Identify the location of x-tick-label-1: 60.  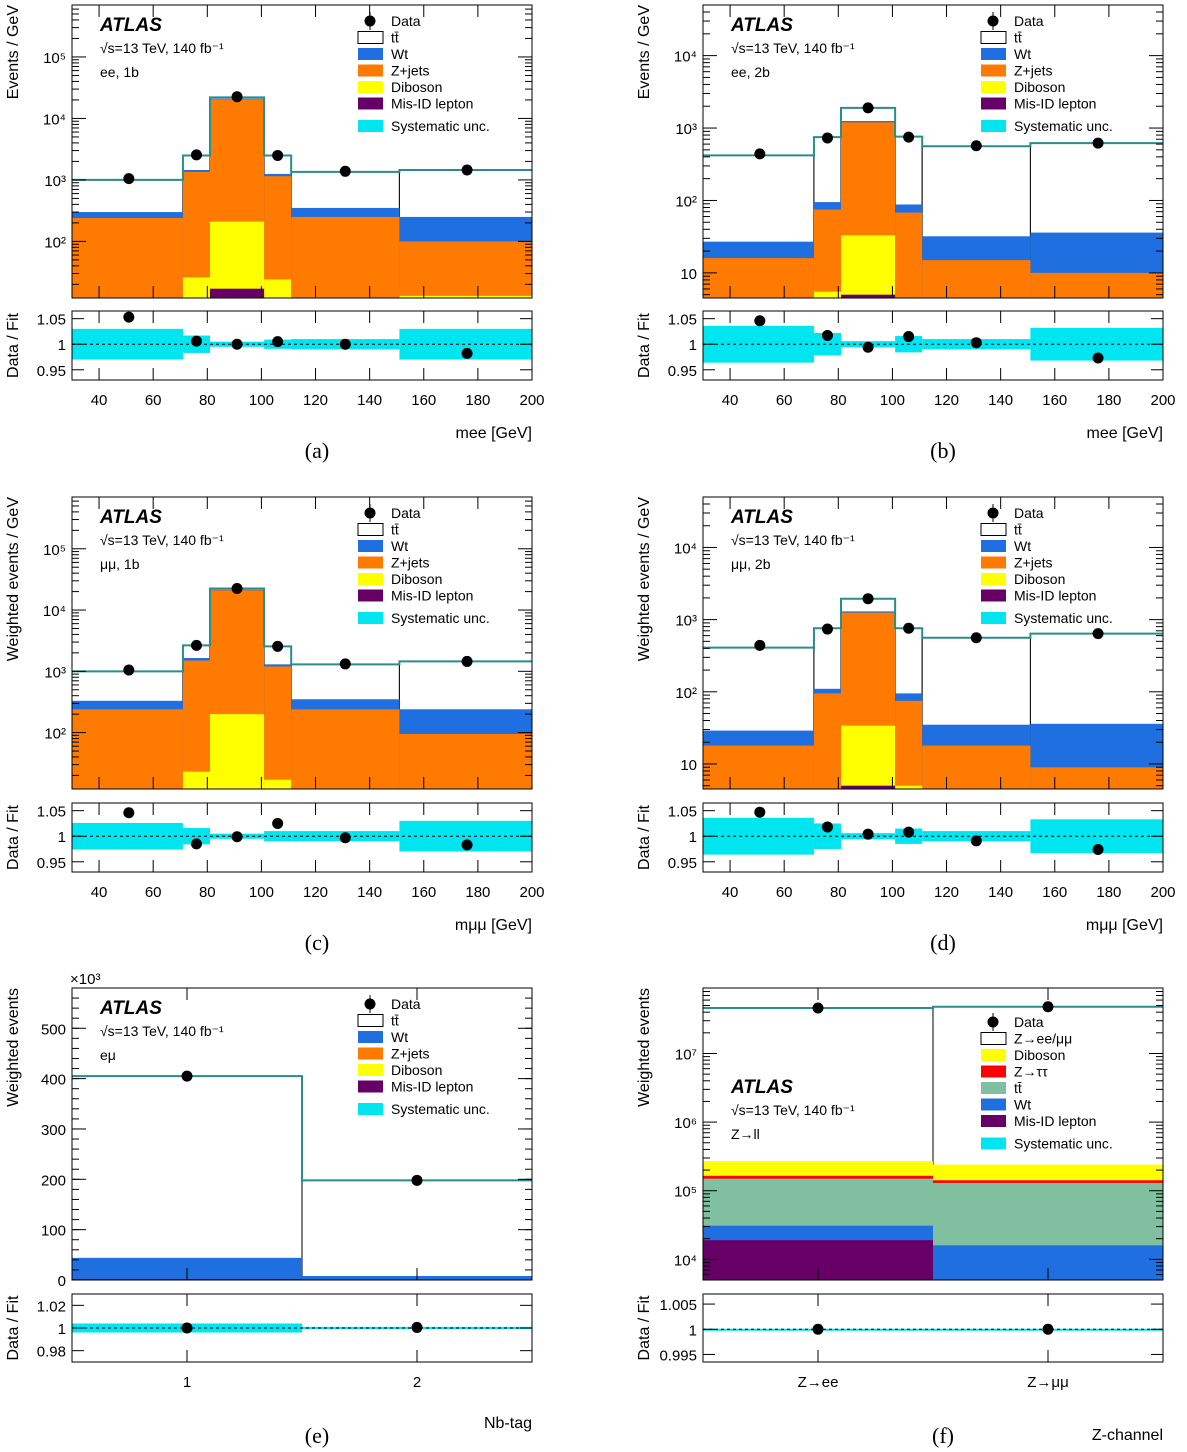
(784, 400).